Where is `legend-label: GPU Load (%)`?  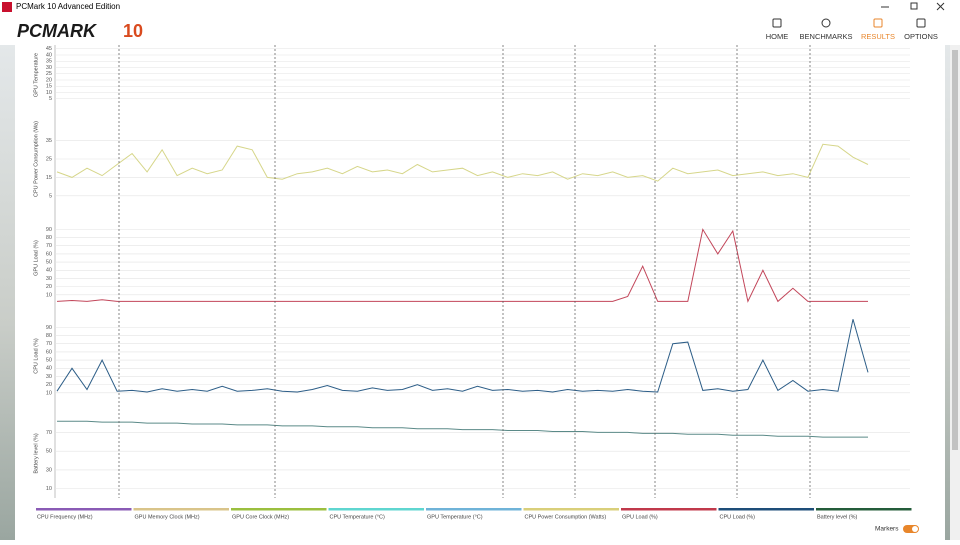 legend-label: GPU Load (%) is located at coordinates (640, 517).